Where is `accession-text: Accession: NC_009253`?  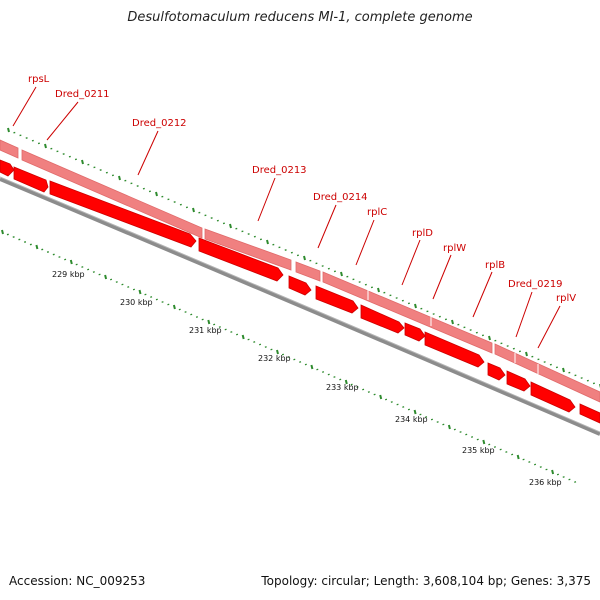 accession-text: Accession: NC_009253 is located at coordinates (77, 581).